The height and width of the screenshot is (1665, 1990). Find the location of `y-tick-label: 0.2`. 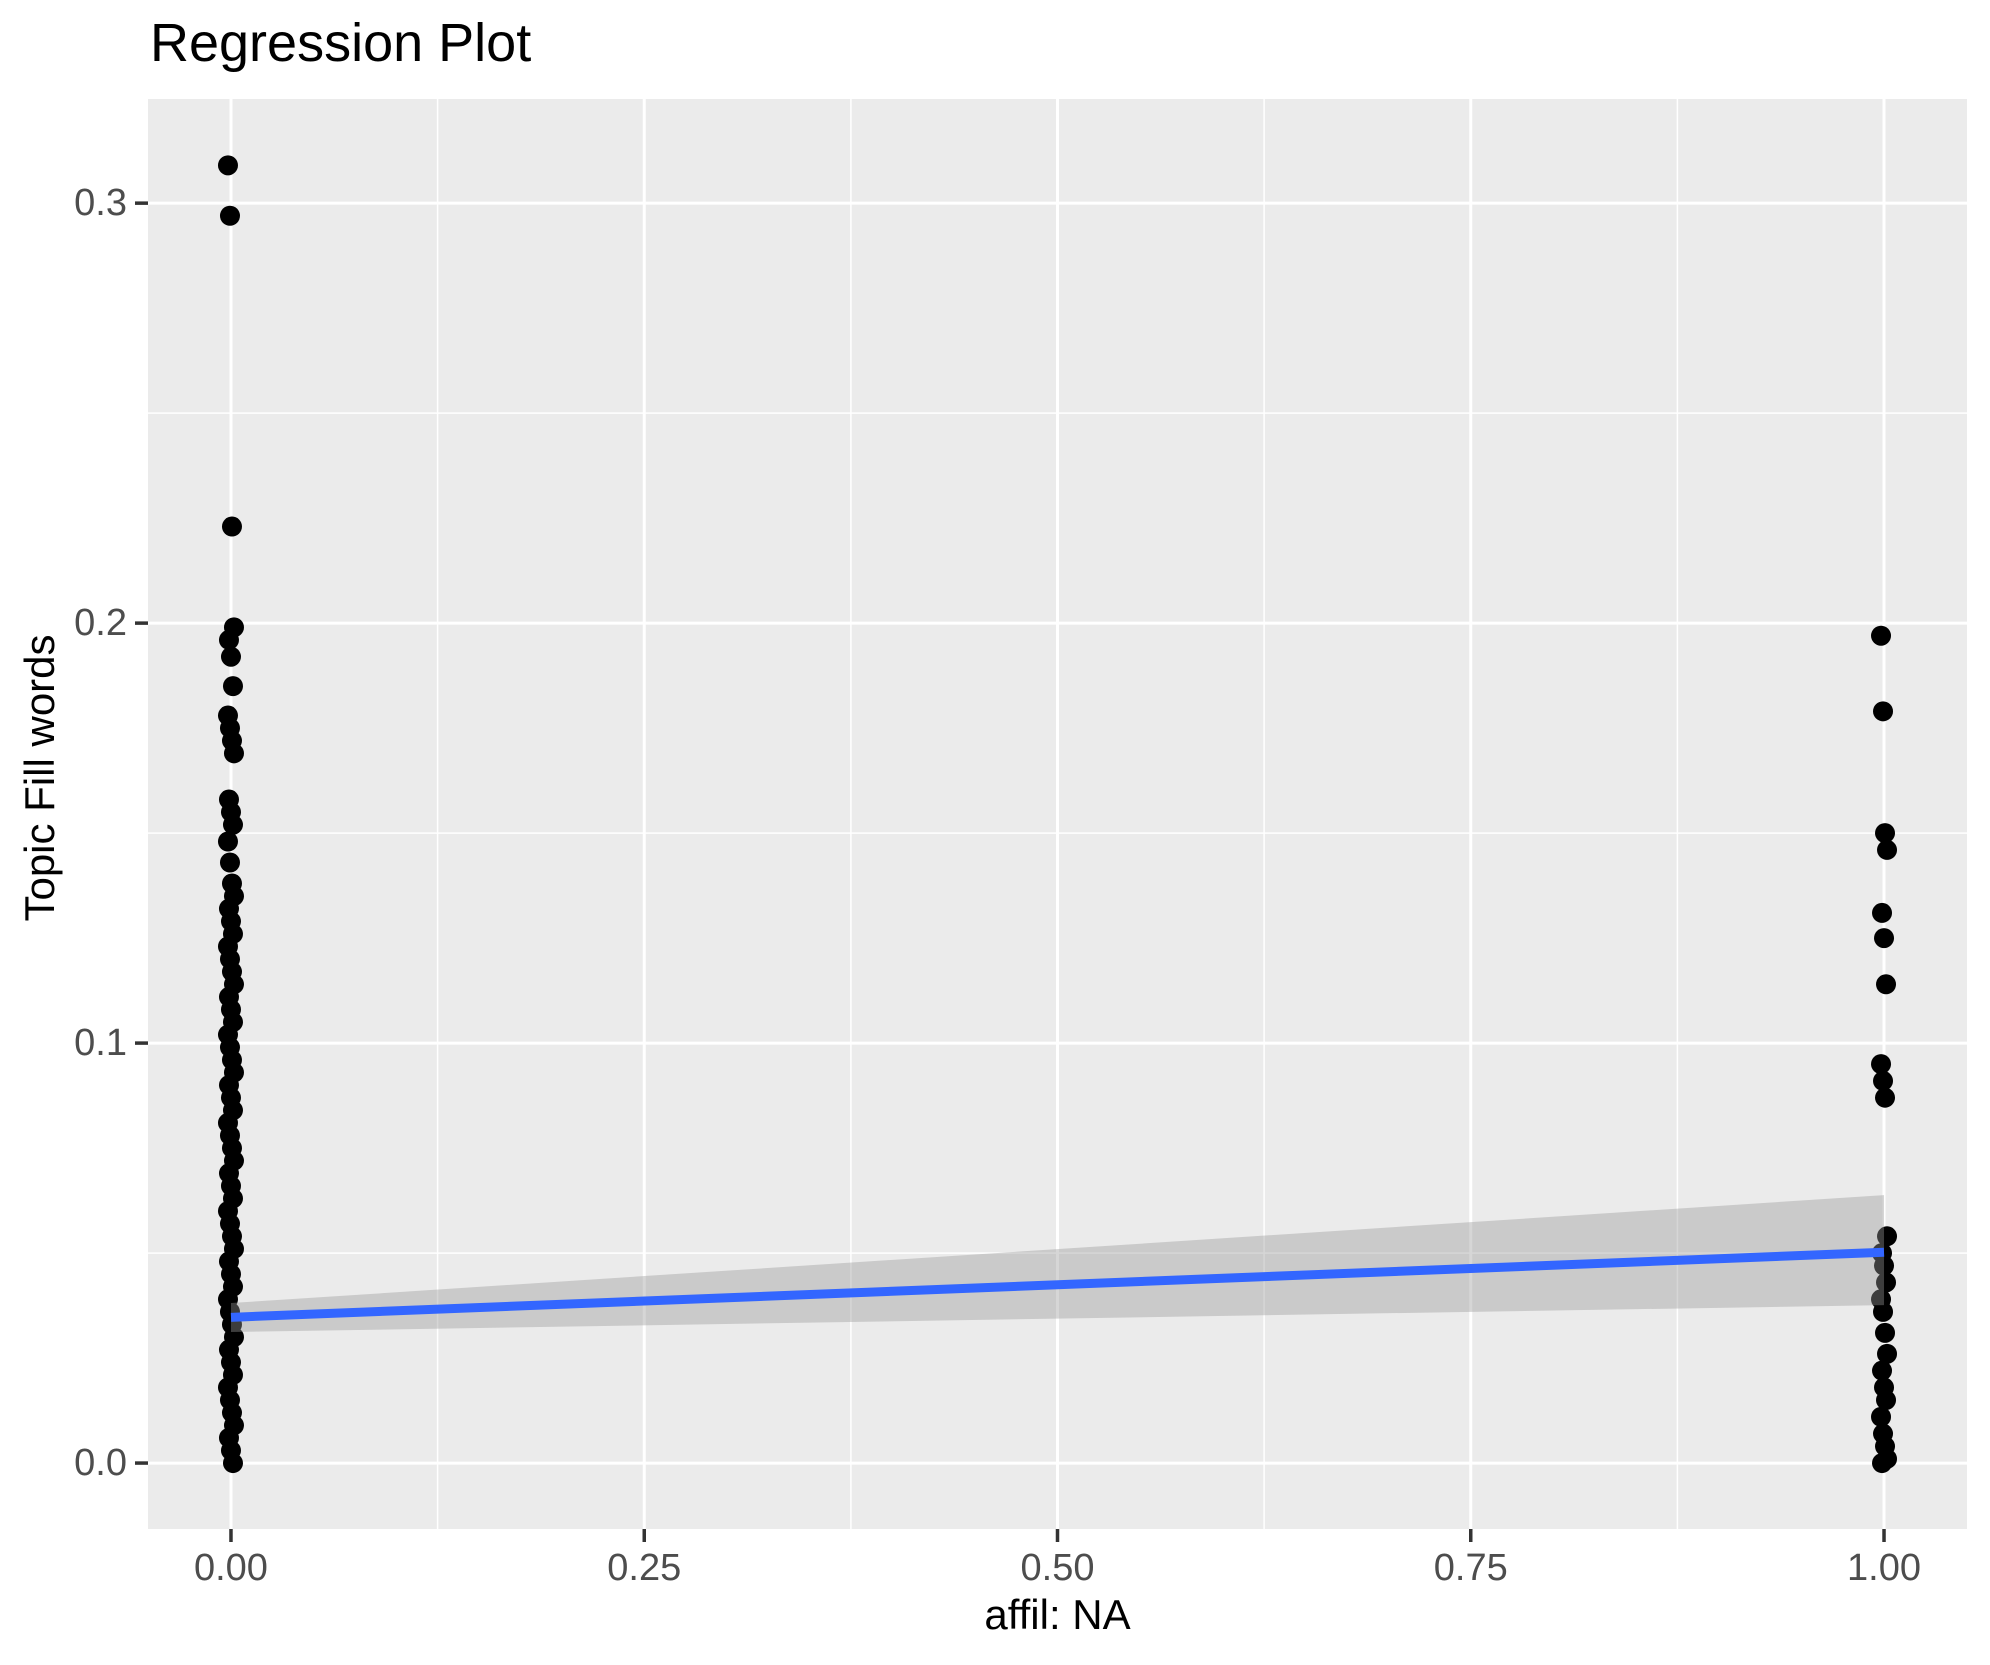

y-tick-label: 0.2 is located at coordinates (100, 623).